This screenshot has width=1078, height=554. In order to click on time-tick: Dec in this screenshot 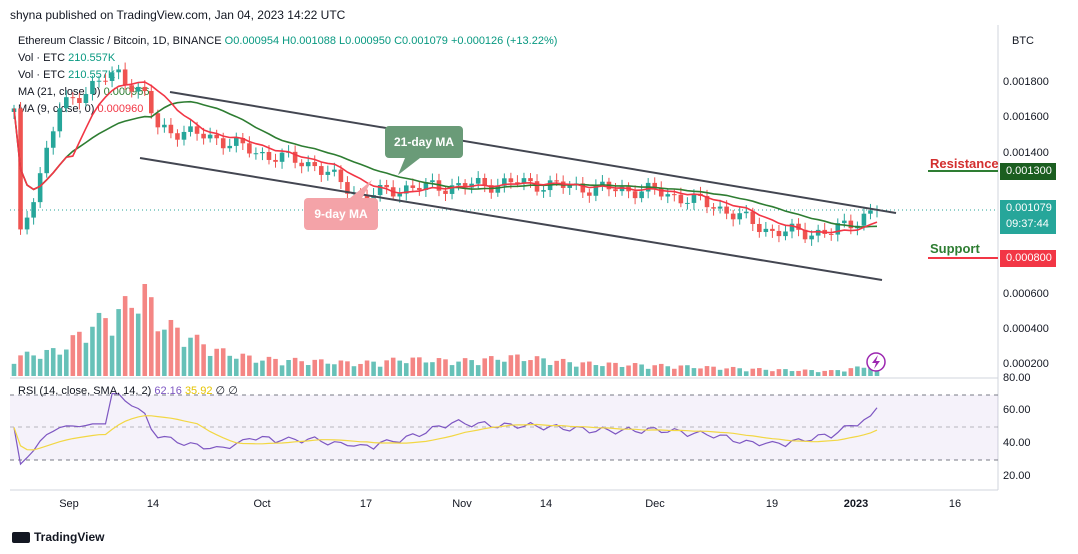, I will do `click(655, 504)`.